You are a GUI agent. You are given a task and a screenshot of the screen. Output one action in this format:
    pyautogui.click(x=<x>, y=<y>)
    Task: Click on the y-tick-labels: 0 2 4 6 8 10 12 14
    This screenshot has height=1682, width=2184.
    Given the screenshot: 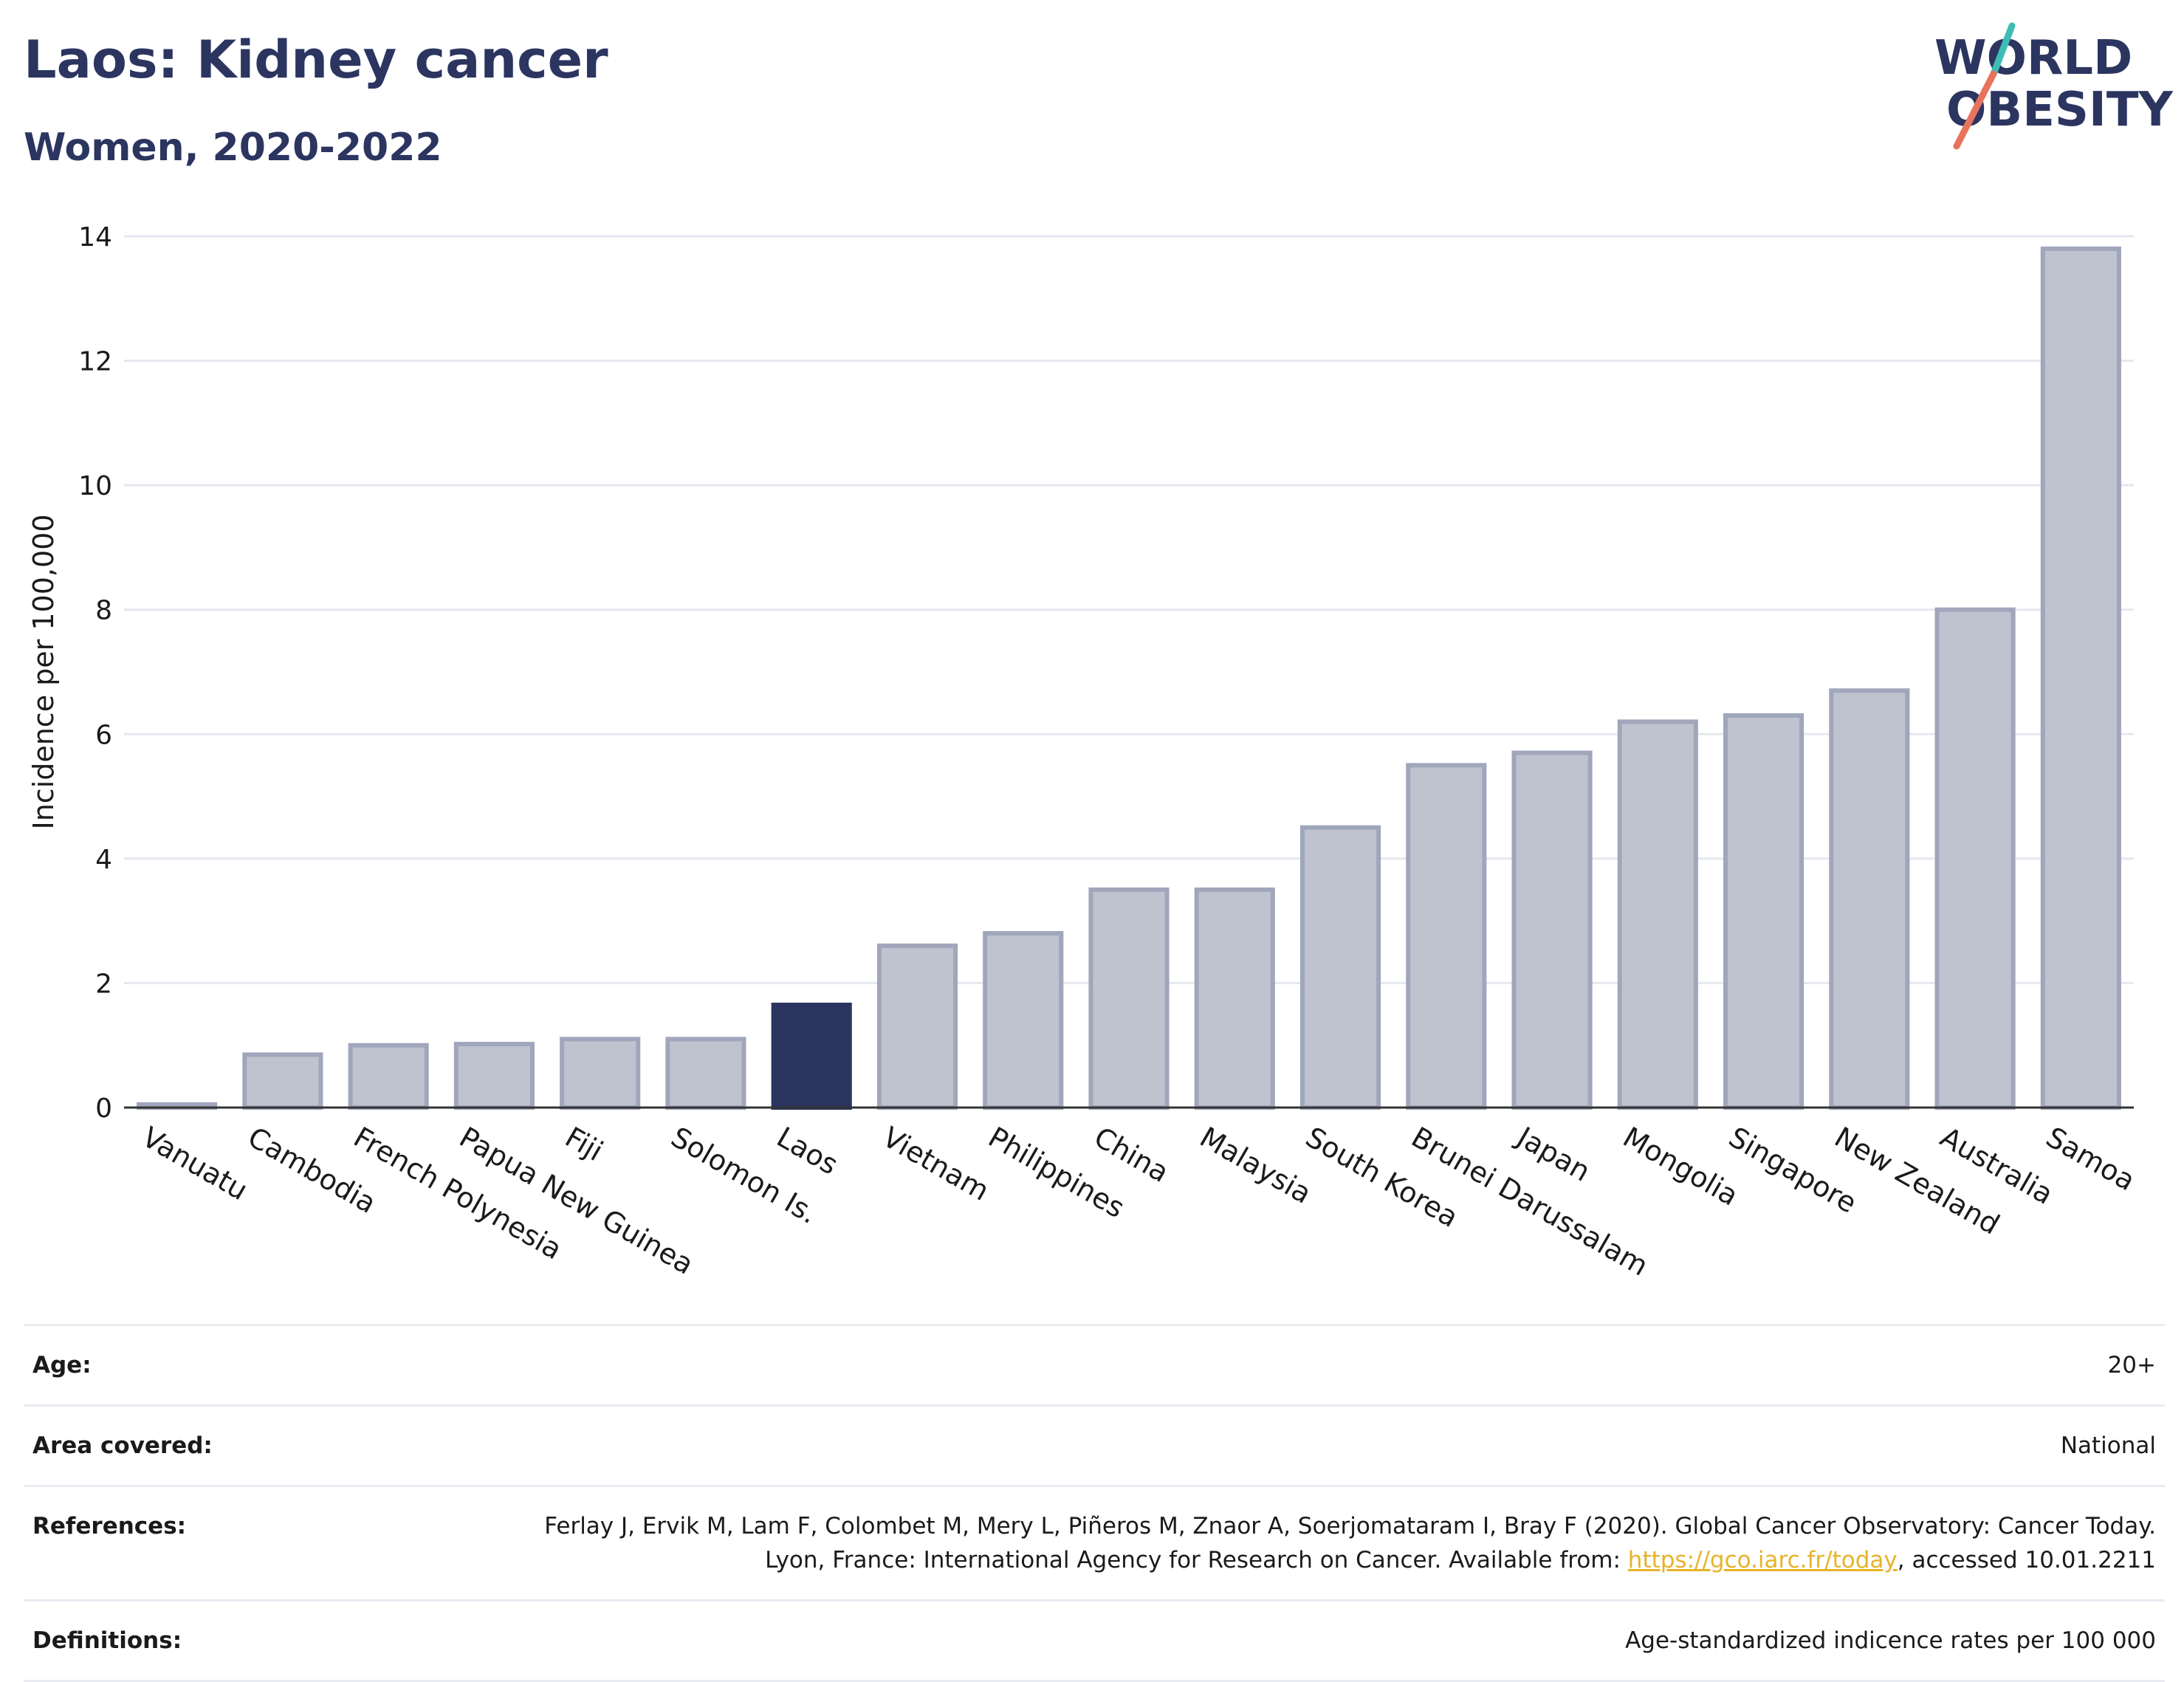 What is the action you would take?
    pyautogui.click(x=95, y=673)
    